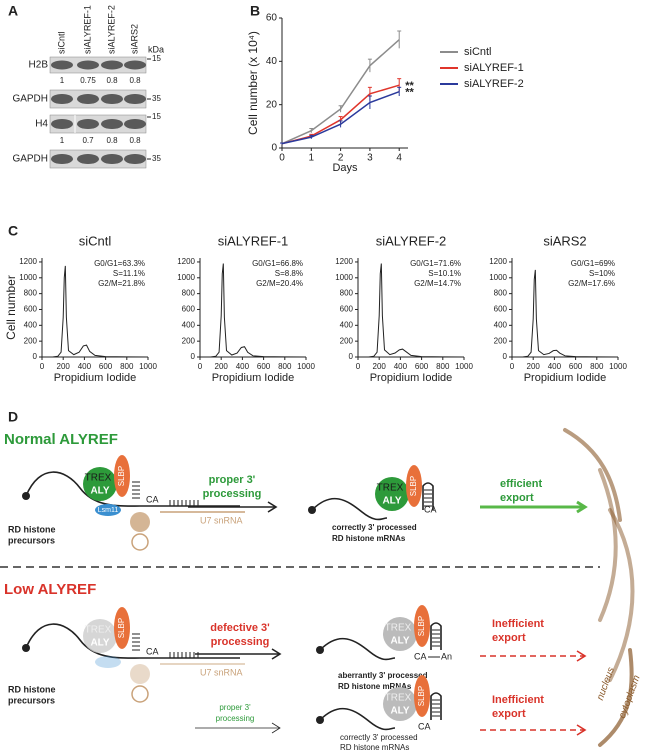 The width and height of the screenshot is (645, 750). What do you see at coordinates (437, 283) in the screenshot?
I see `stat-label: G2/M=14.7%` at bounding box center [437, 283].